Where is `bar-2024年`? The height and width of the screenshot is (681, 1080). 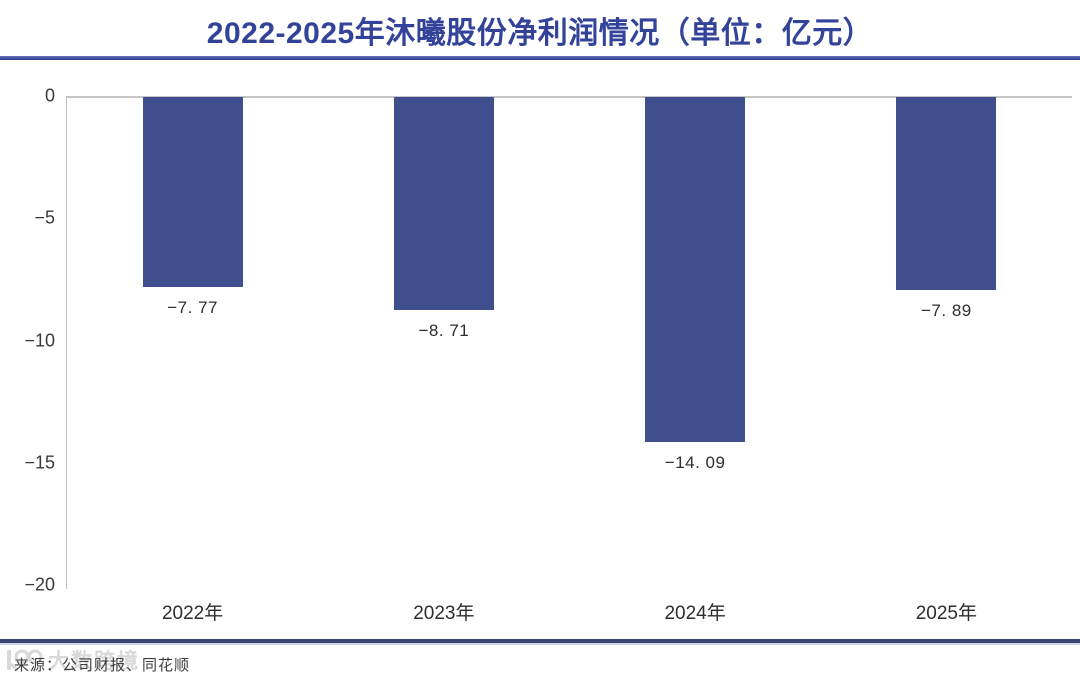
bar-2024年 is located at coordinates (695, 269).